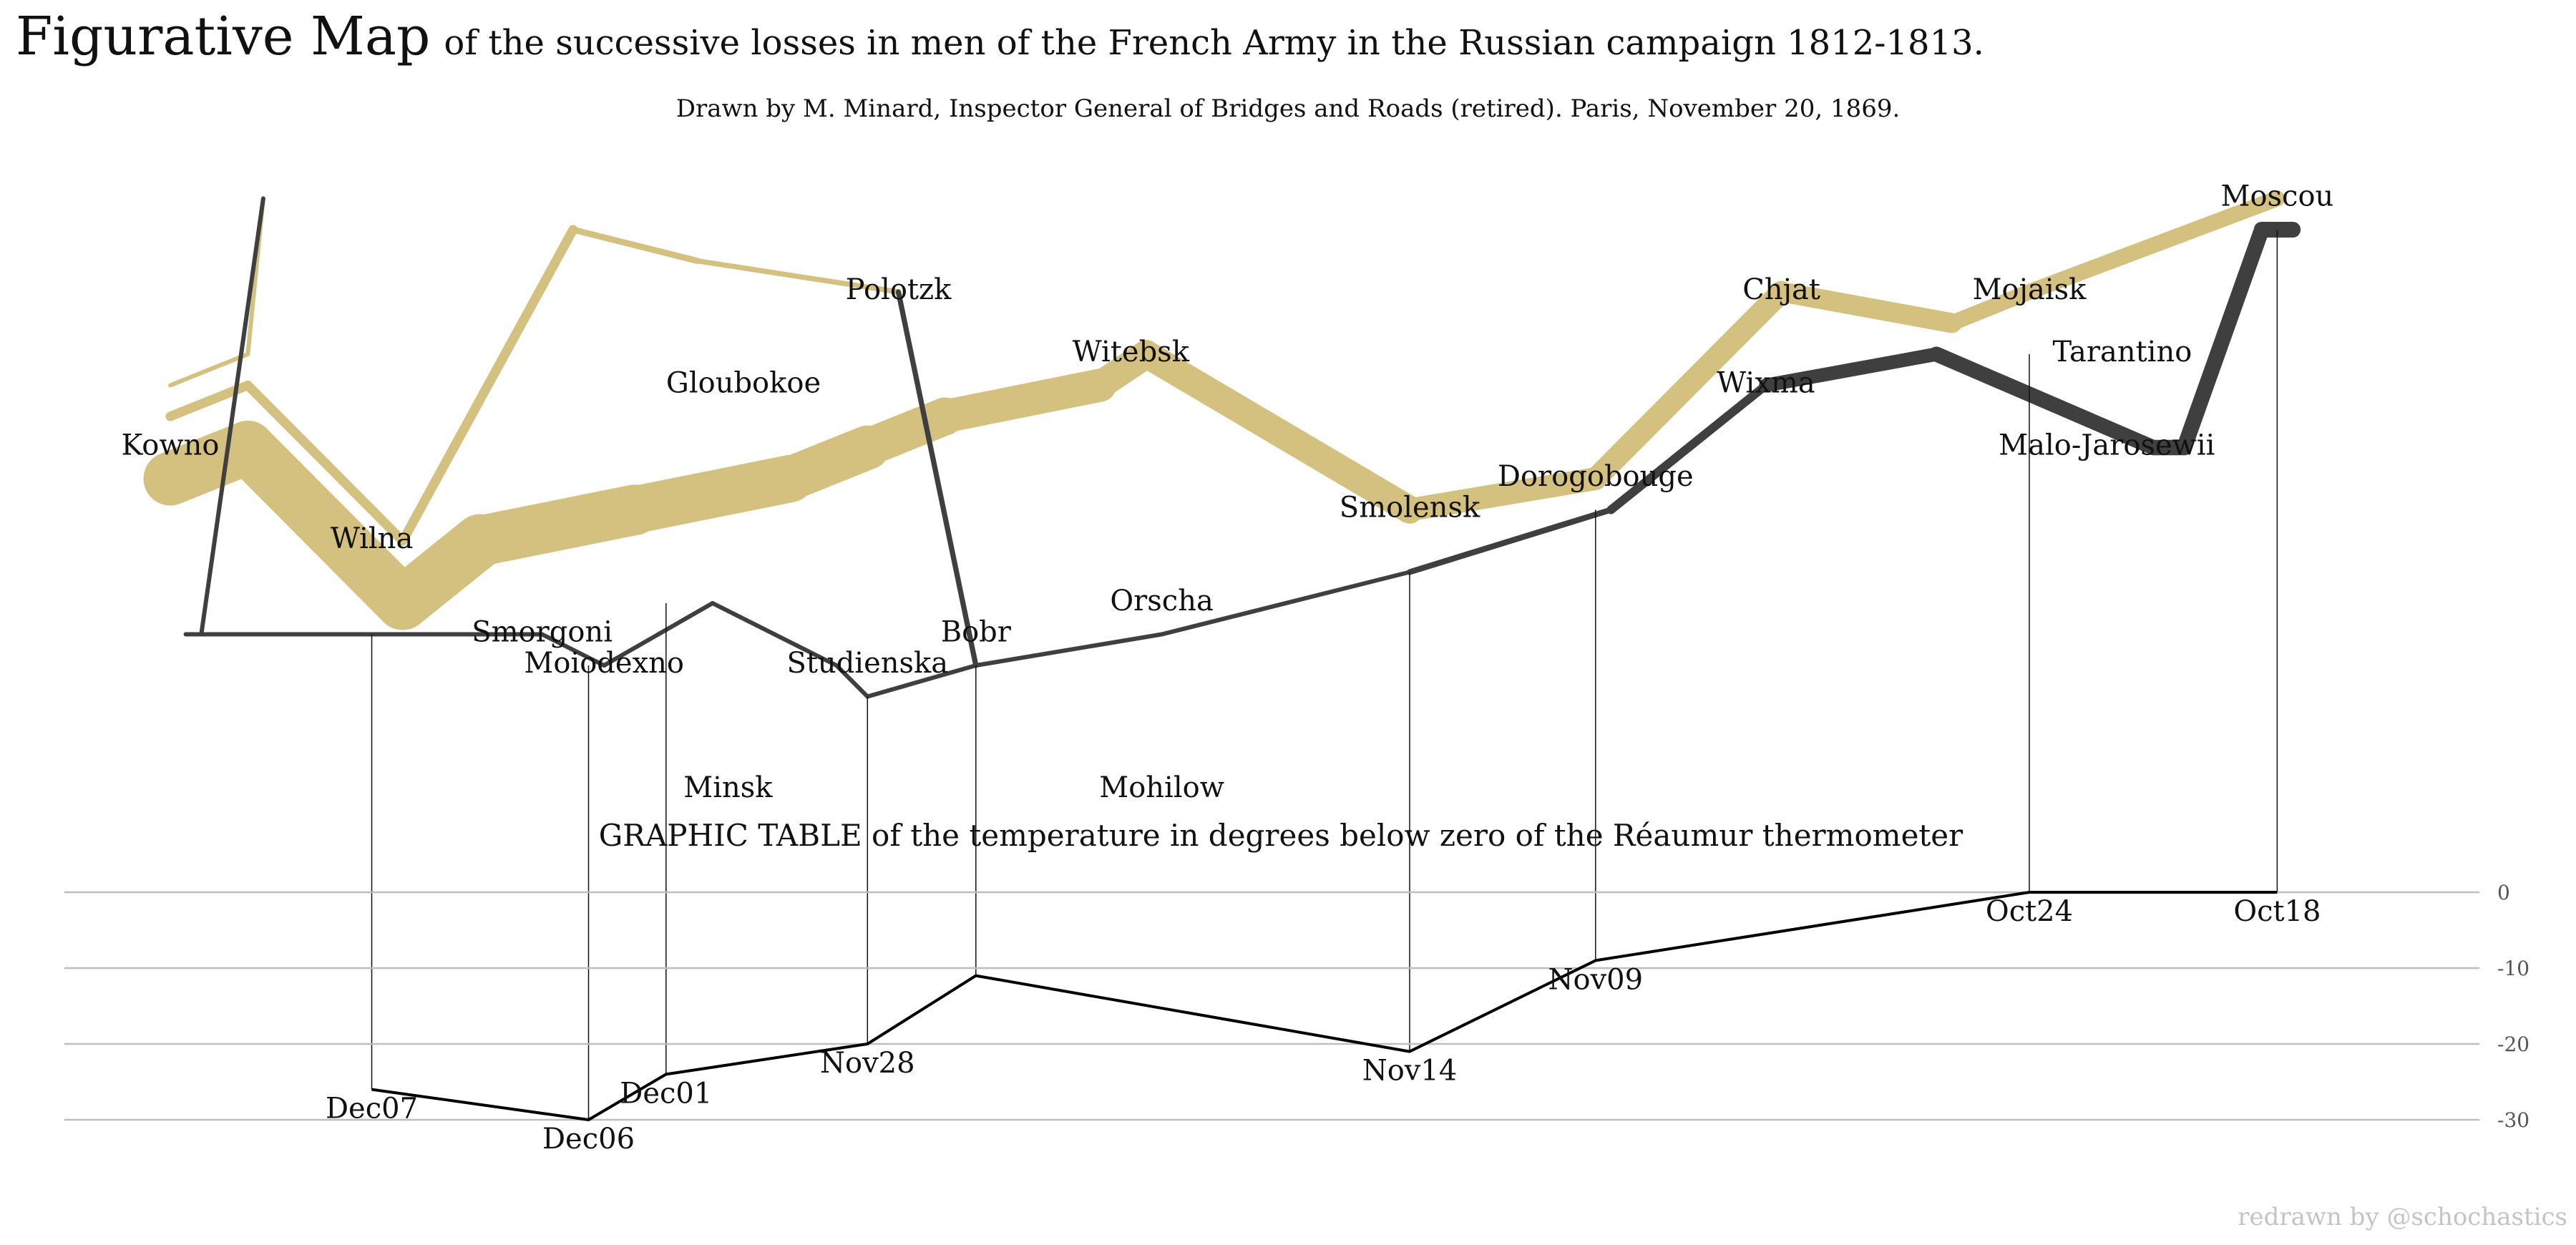  I want to click on temperature-date-label: Nov14, so click(1410, 1071).